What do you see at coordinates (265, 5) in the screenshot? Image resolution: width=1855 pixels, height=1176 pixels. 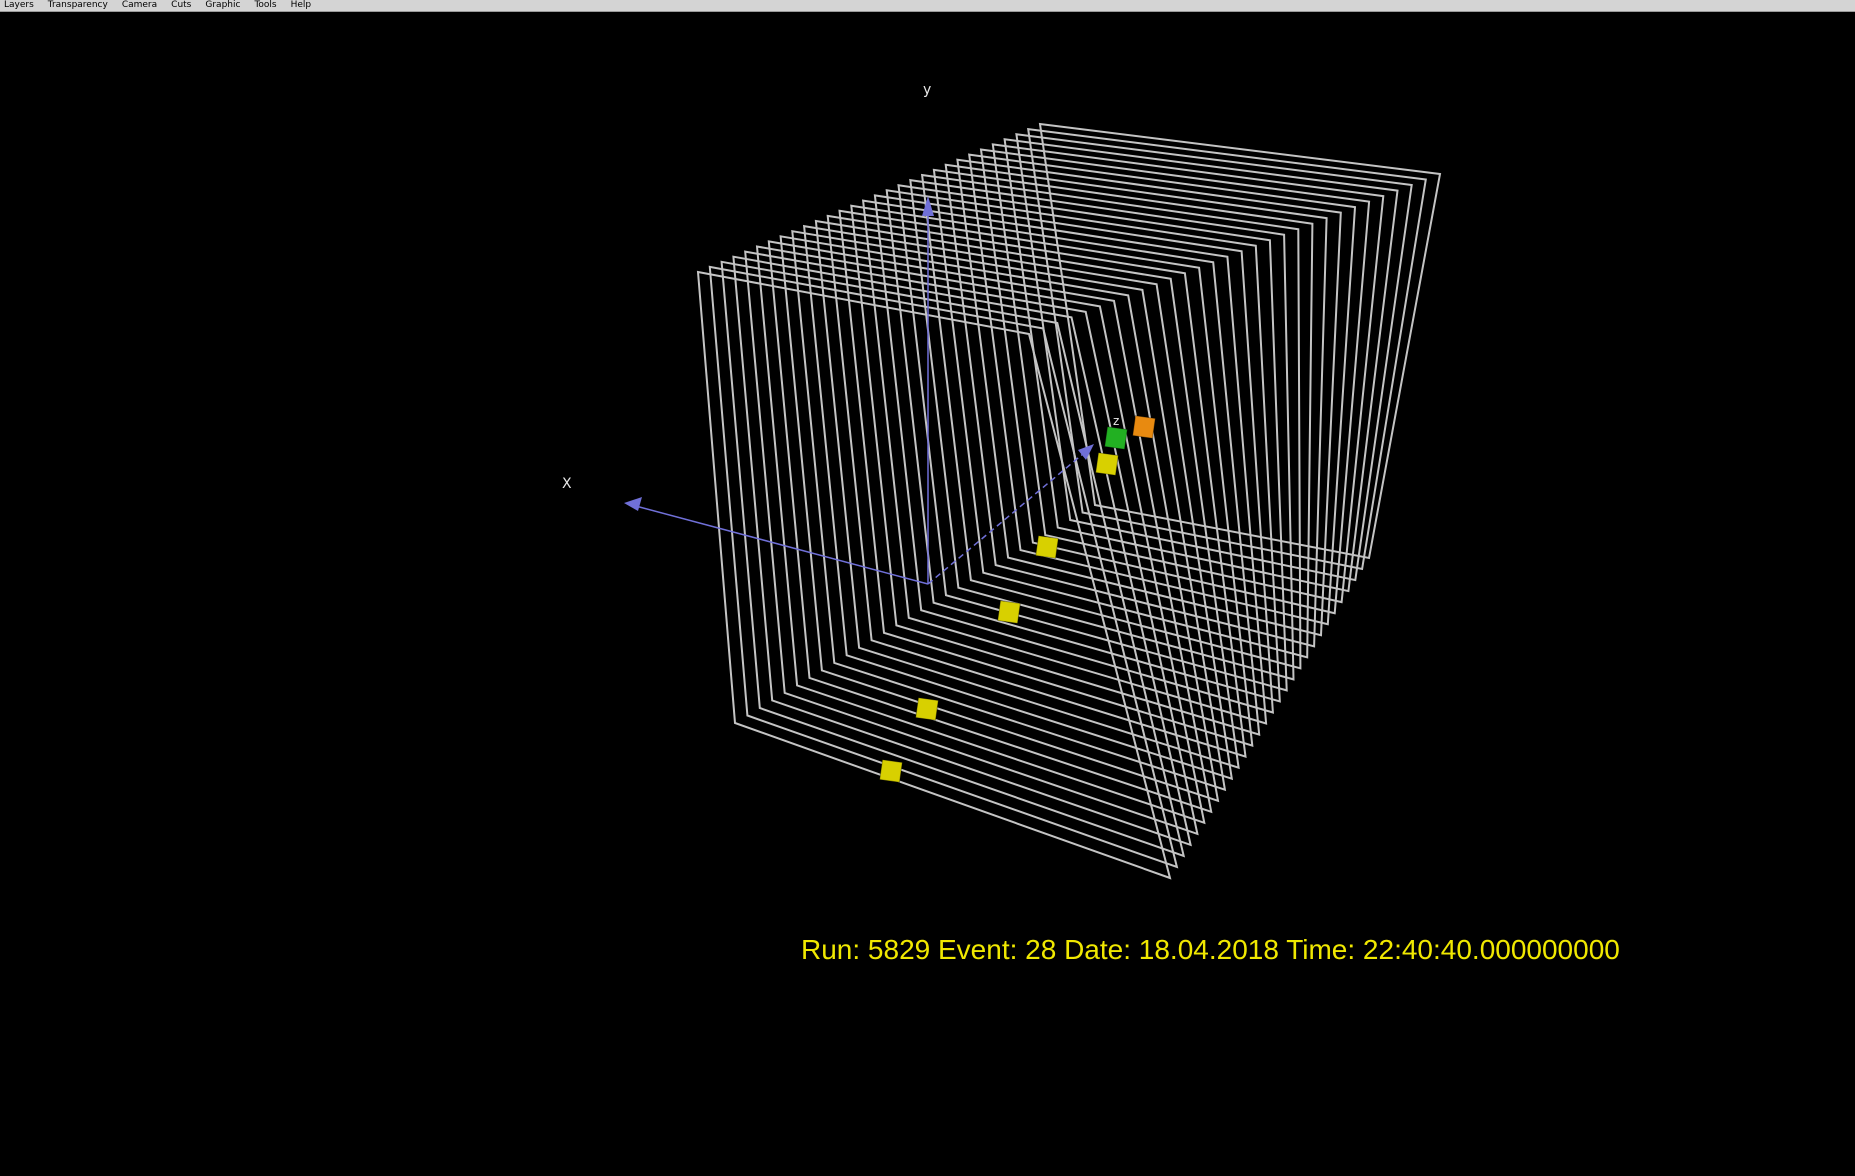 I see `menu-tools: Tools` at bounding box center [265, 5].